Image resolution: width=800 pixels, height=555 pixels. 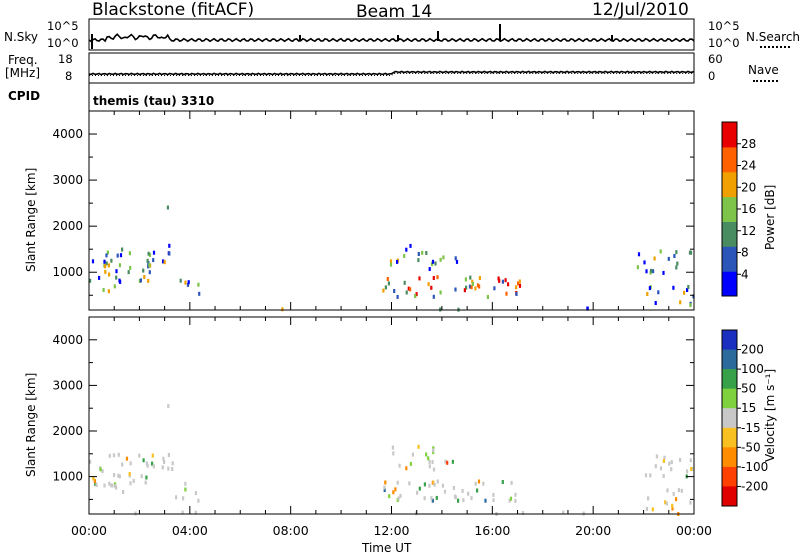 What do you see at coordinates (173, 10) in the screenshot?
I see `chart-title: Blackstone (fitACF)` at bounding box center [173, 10].